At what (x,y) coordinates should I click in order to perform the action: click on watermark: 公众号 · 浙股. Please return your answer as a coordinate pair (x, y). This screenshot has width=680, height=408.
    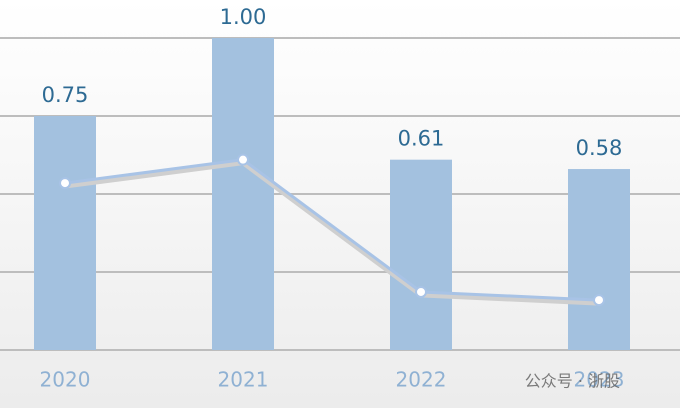
    Looking at the image, I should click on (572, 381).